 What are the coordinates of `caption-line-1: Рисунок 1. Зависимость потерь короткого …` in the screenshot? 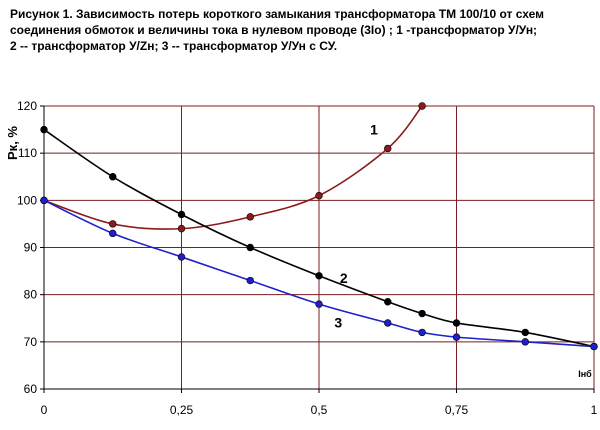 It's located at (277, 14).